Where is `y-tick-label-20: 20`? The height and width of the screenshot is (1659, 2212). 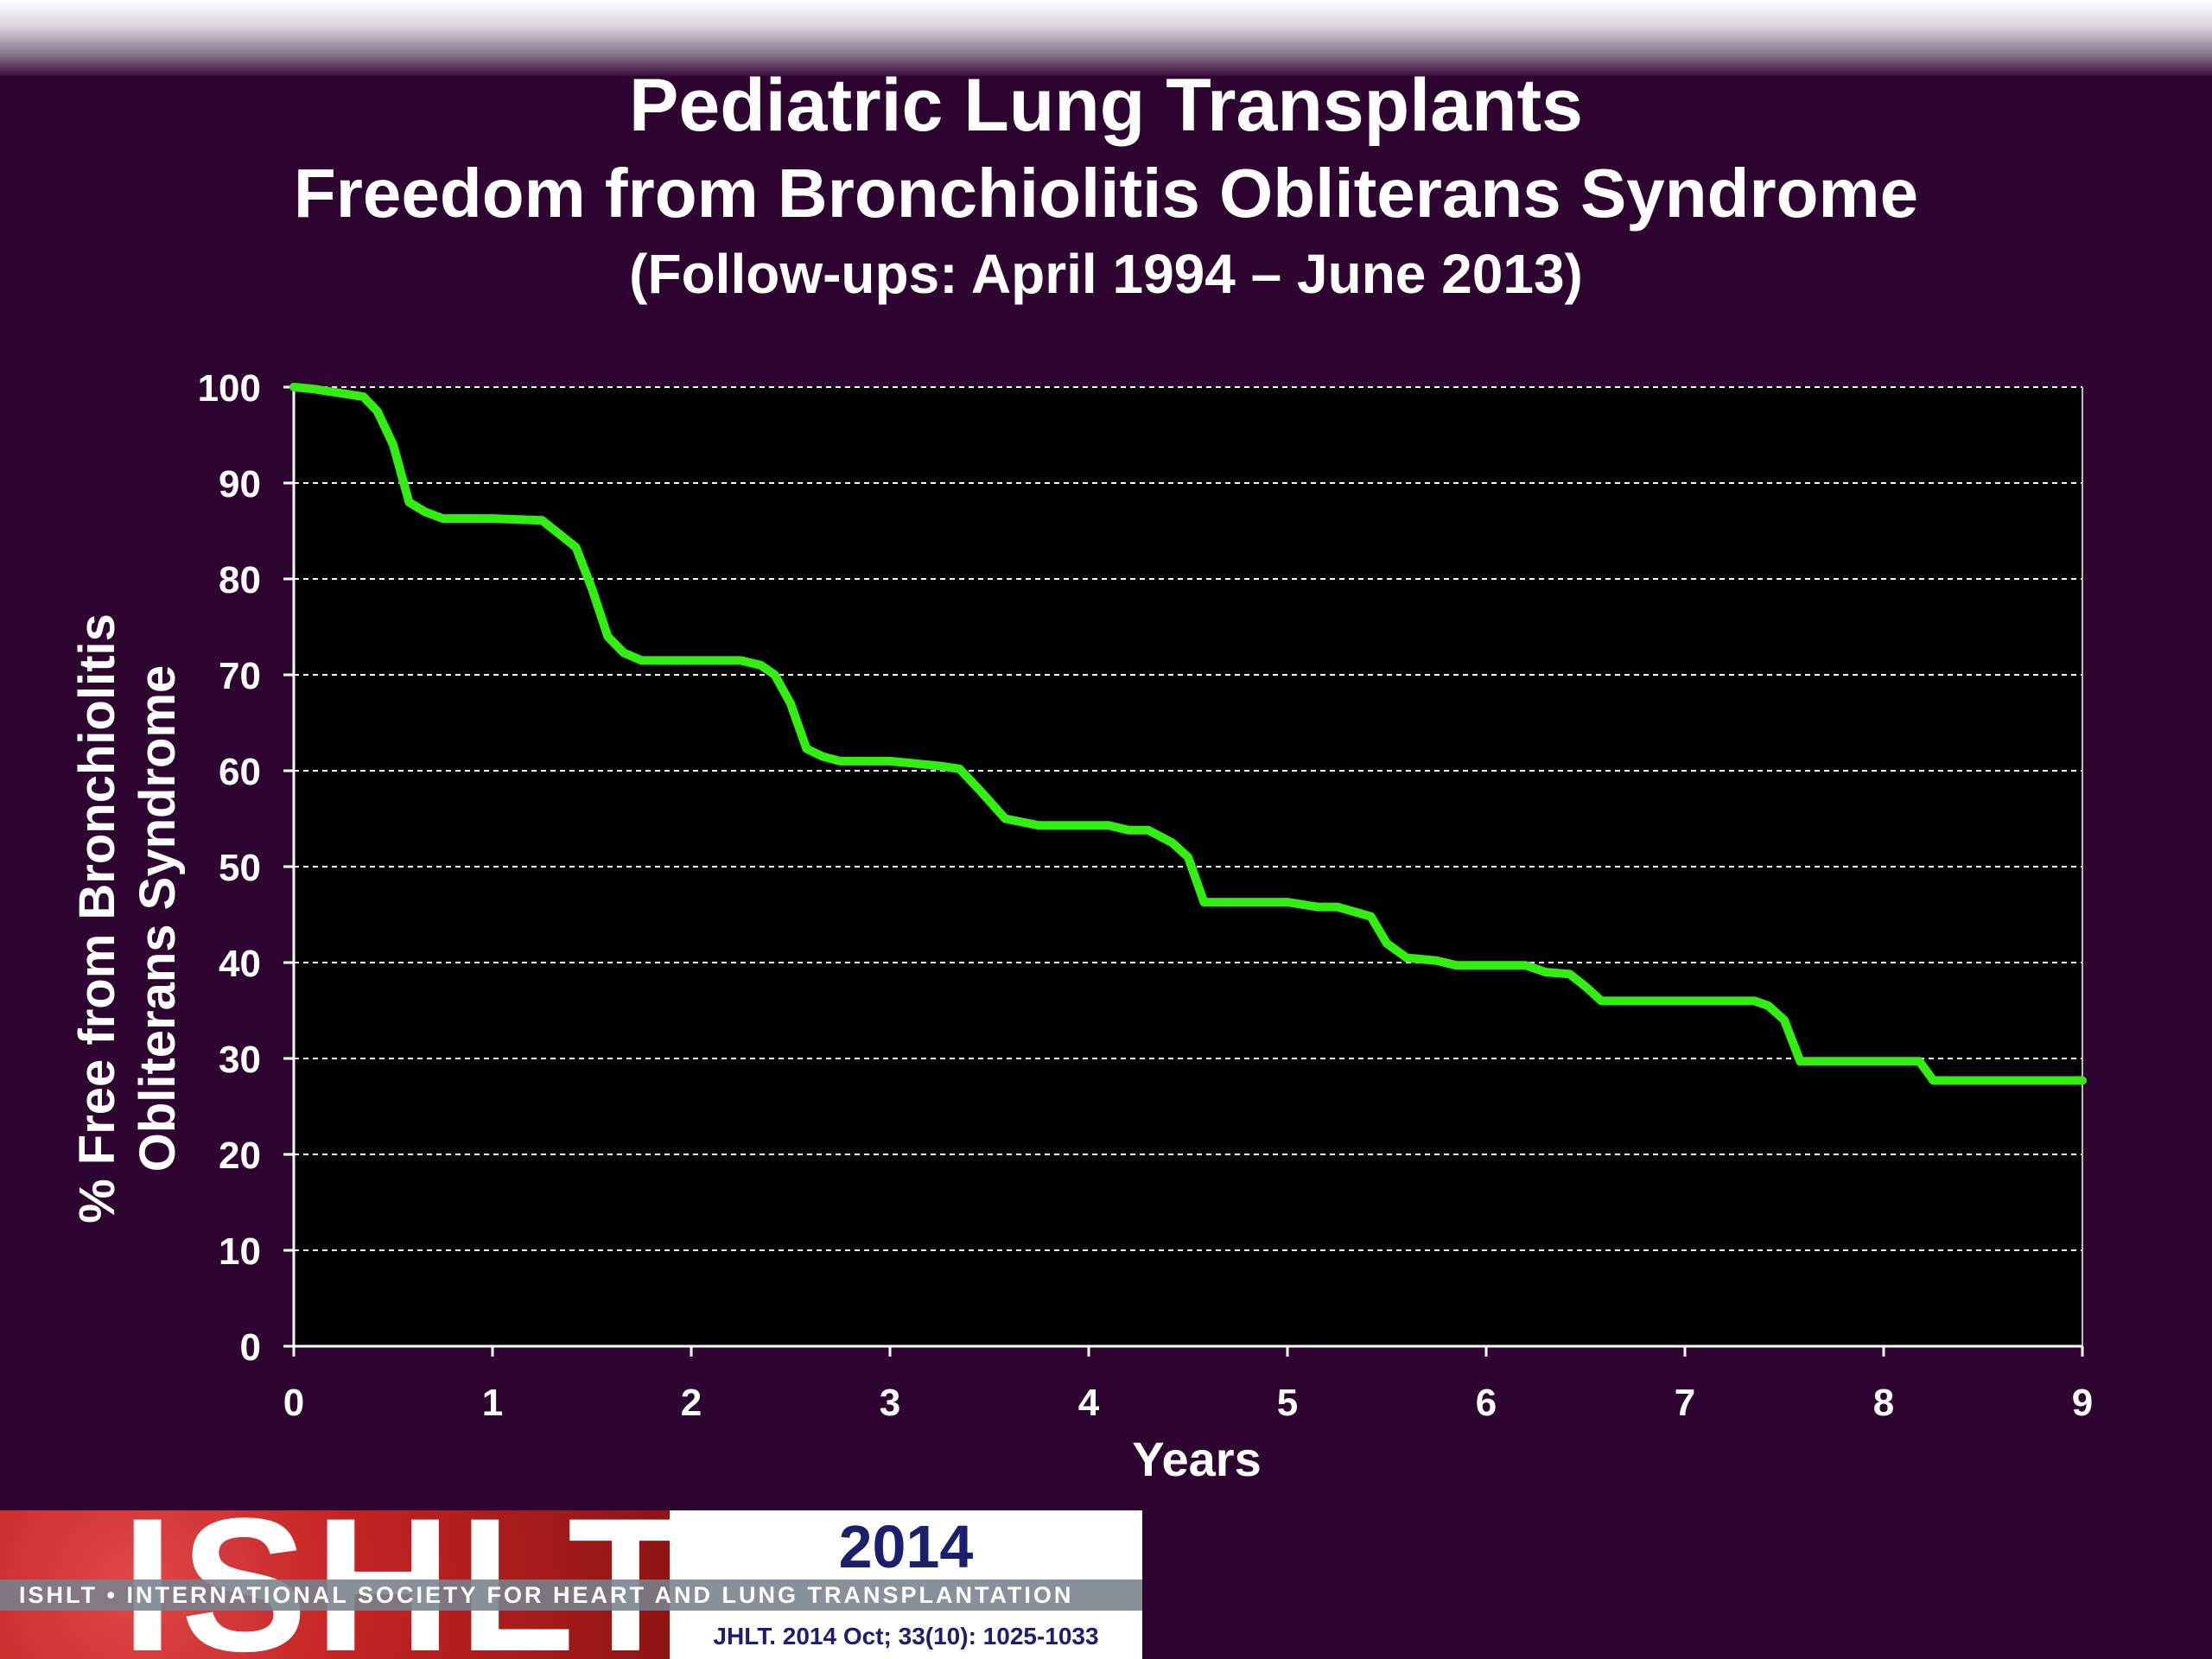 y-tick-label-20: 20 is located at coordinates (240, 1156).